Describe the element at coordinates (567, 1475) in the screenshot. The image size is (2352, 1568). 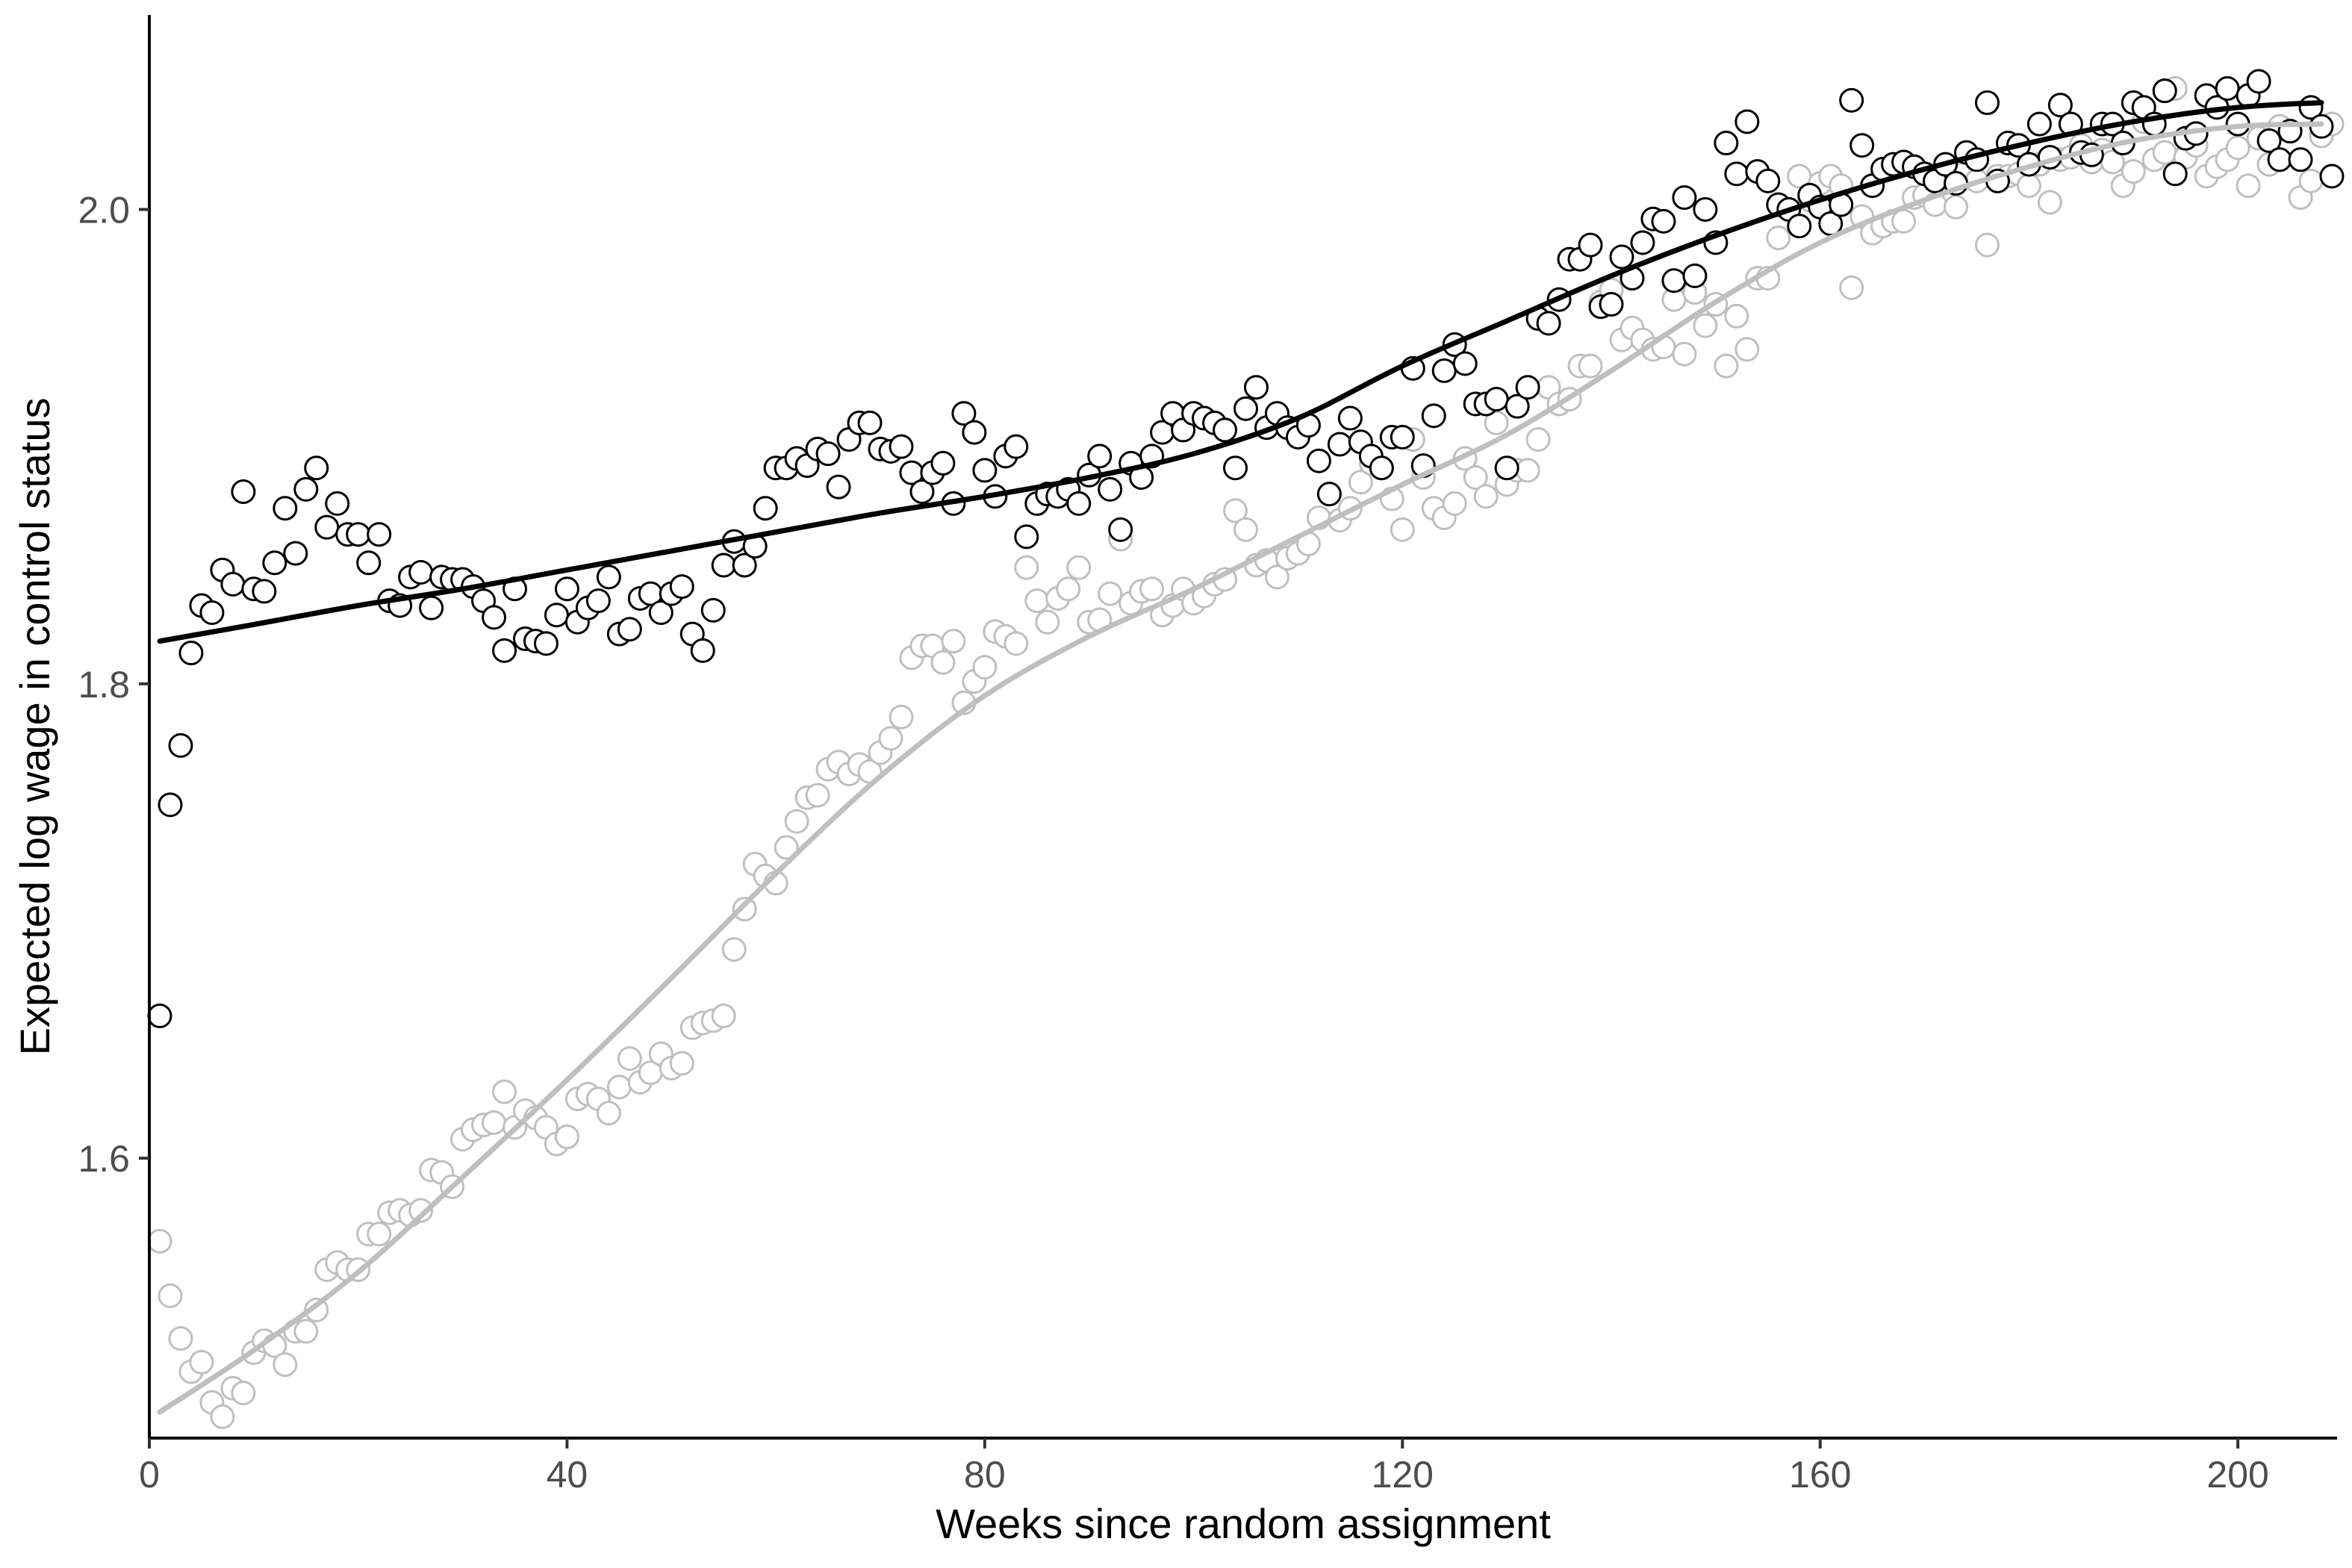
I see `x-tick-label: 40` at that location.